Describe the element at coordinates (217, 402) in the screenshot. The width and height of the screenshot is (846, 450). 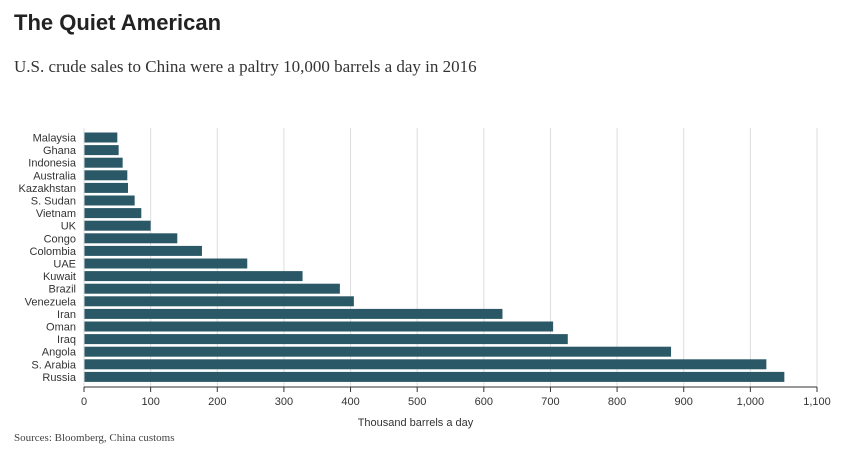
I see `x-tick-label: 200` at that location.